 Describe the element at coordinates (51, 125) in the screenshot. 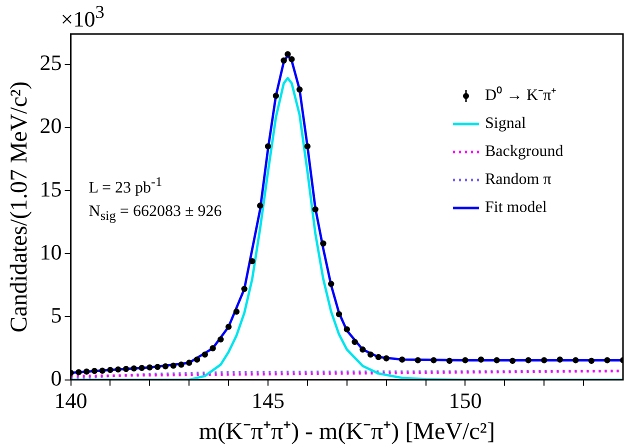

I see `y-tick-label: 20` at that location.